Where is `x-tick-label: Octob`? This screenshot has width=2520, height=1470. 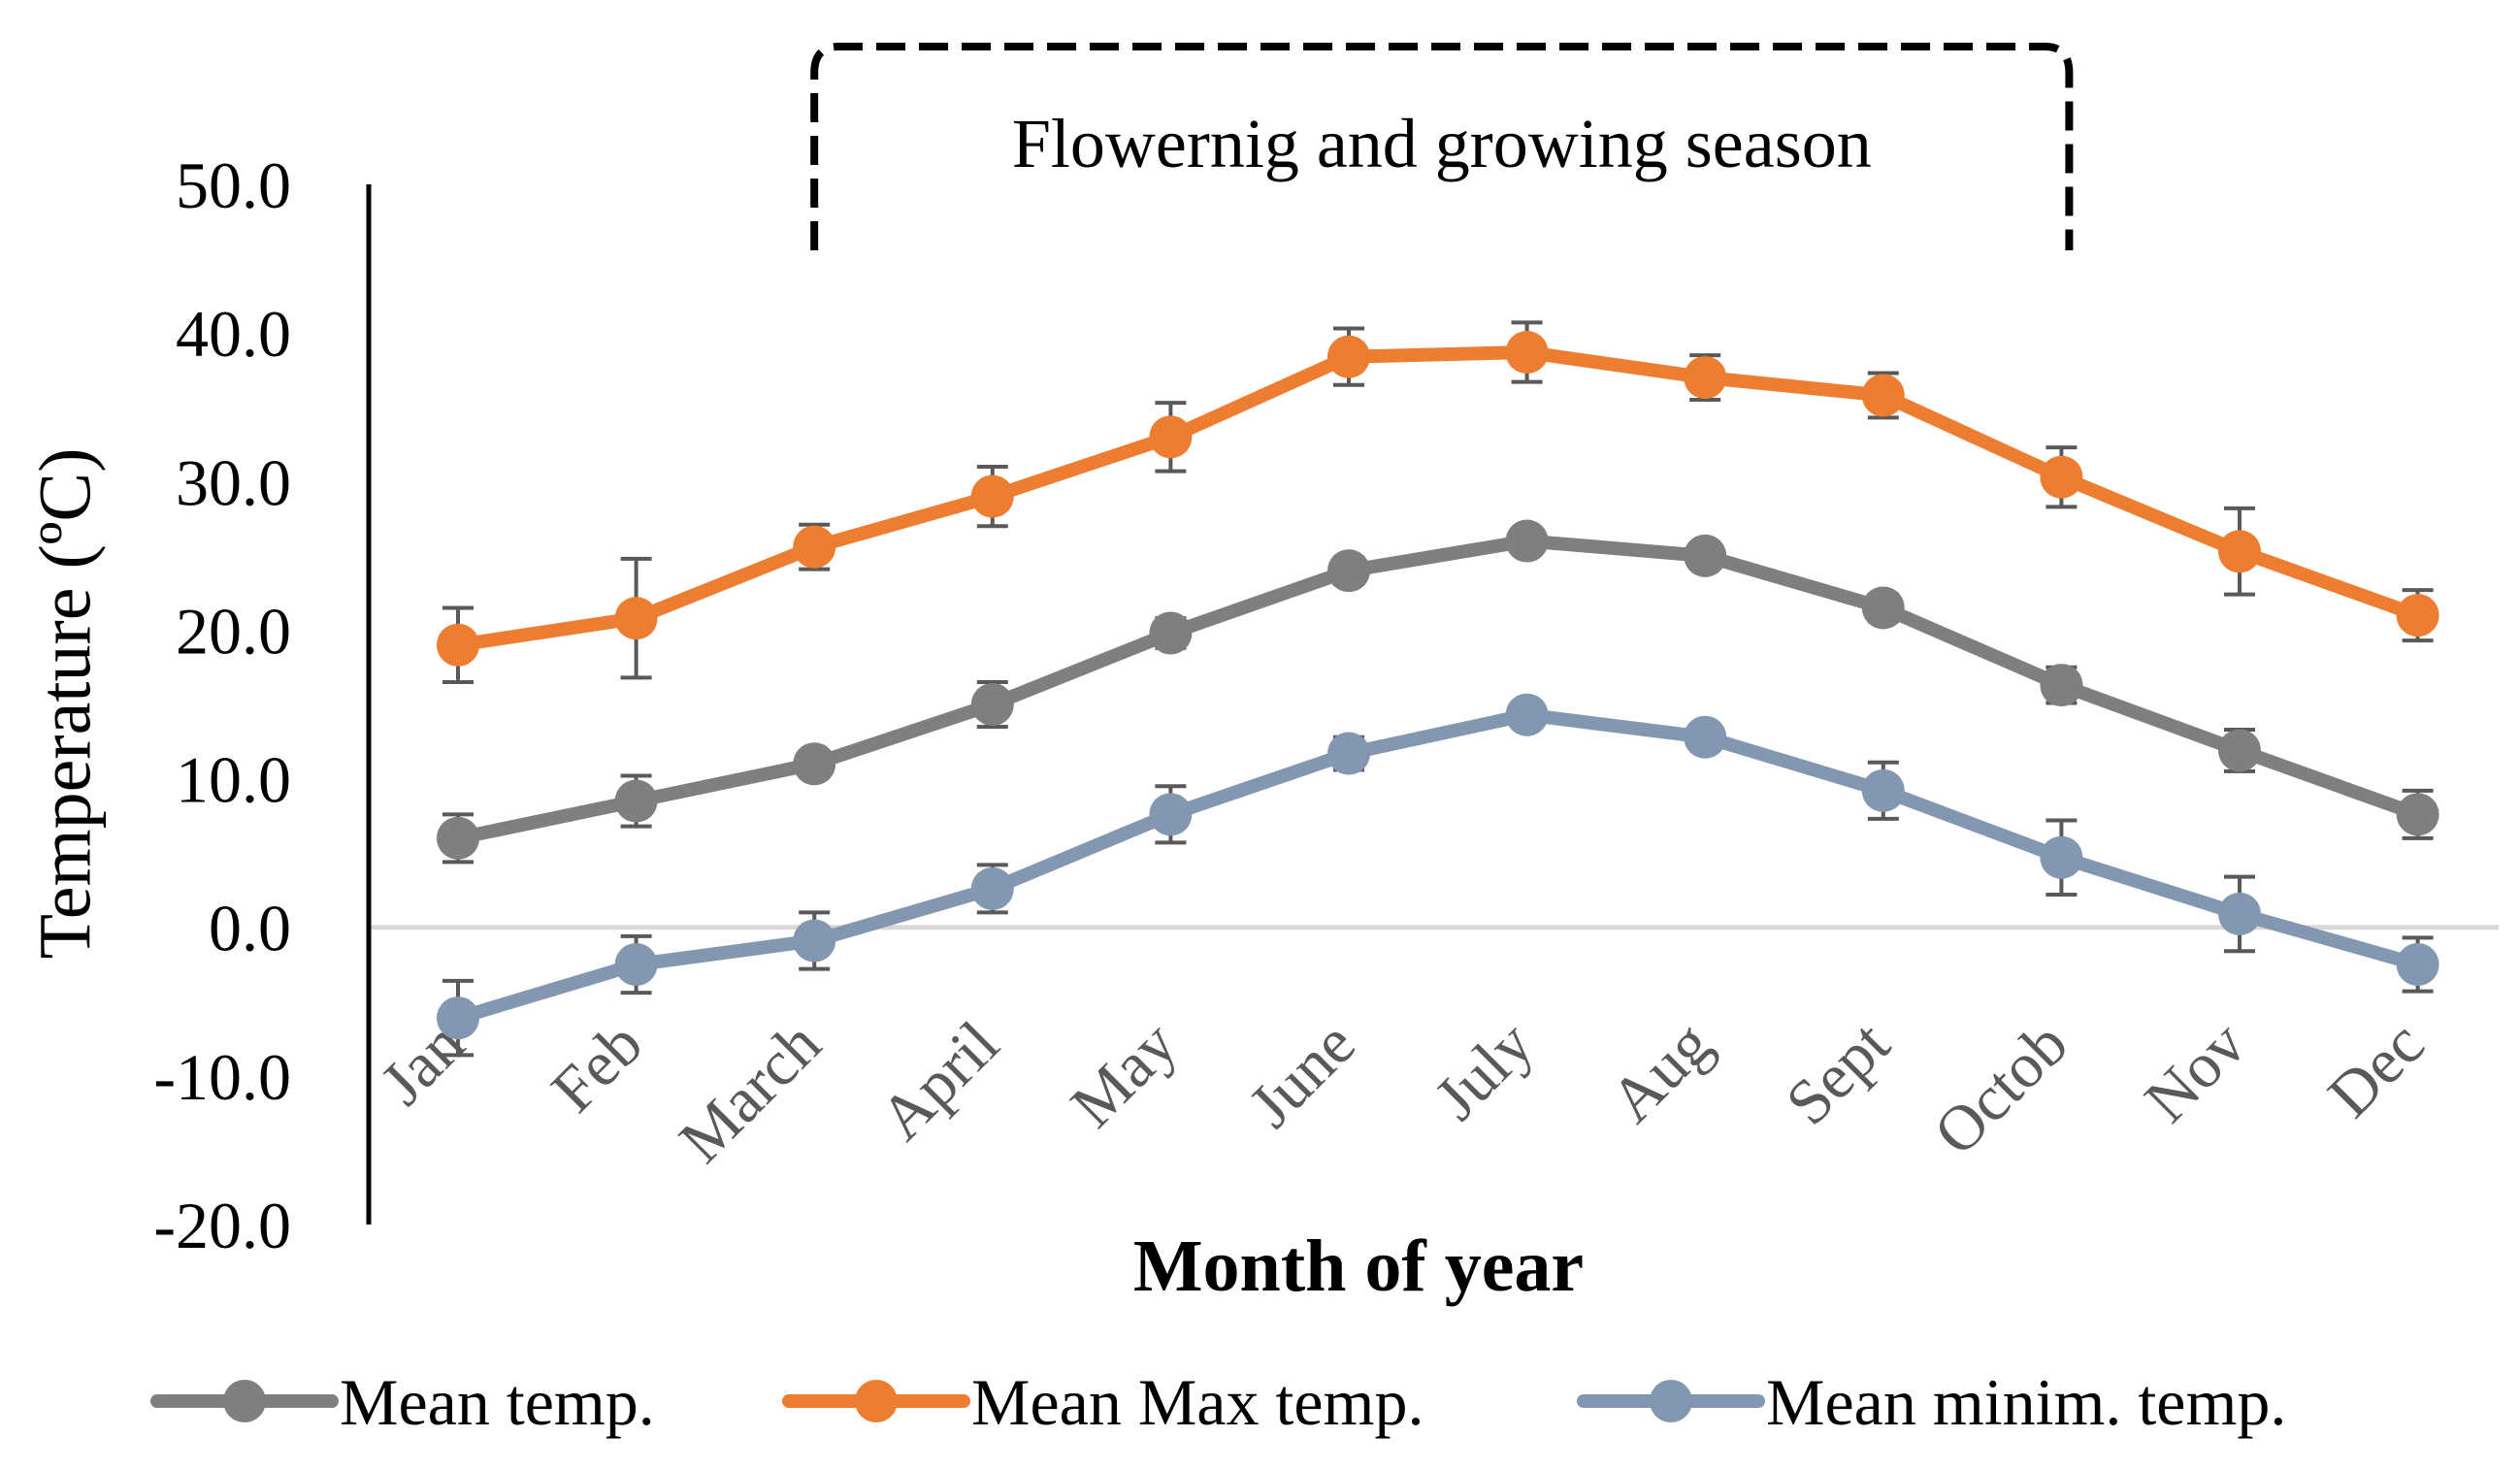 x-tick-label: Octob is located at coordinates (2000, 1088).